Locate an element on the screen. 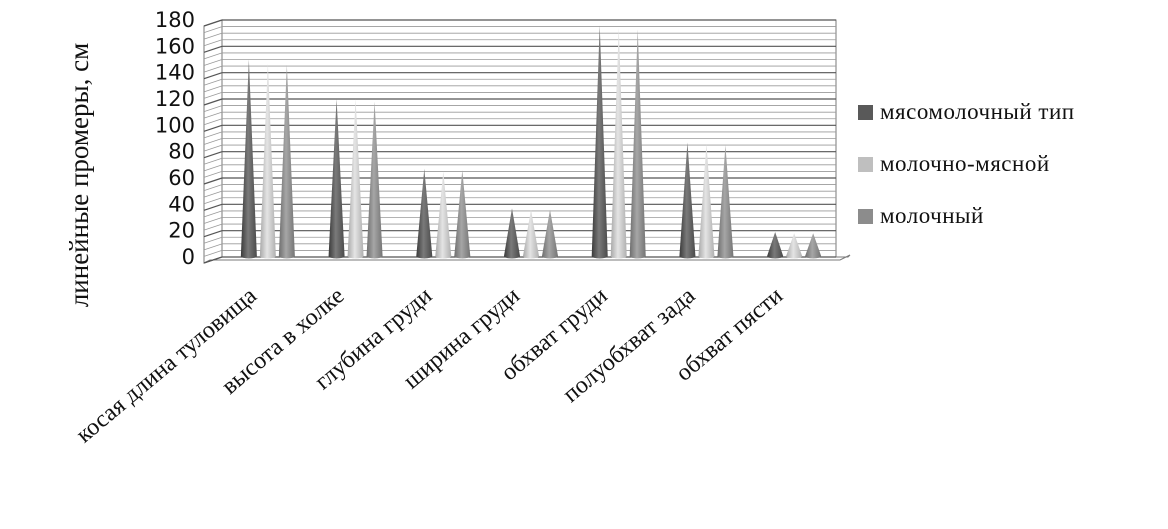 The image size is (1168, 529). y-tick-label: 140 is located at coordinates (175, 73).